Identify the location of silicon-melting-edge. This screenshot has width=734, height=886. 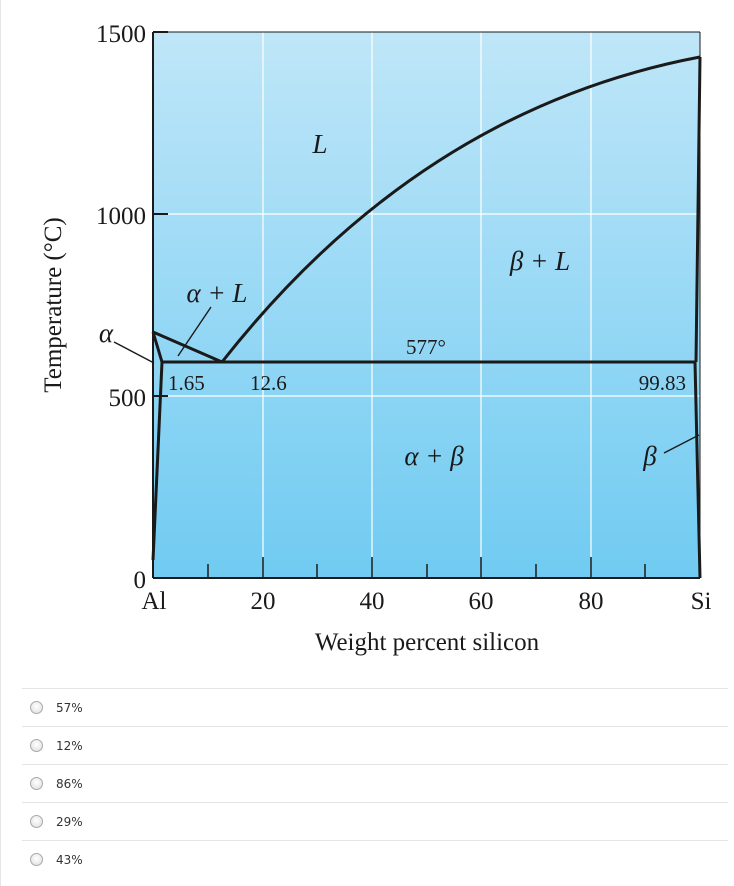
(698, 209).